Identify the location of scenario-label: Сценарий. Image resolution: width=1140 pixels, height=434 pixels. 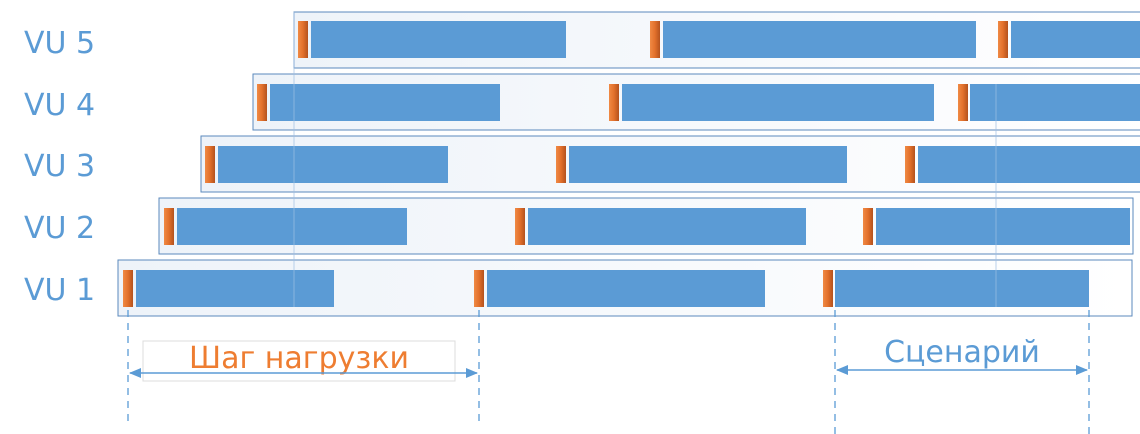
(962, 352).